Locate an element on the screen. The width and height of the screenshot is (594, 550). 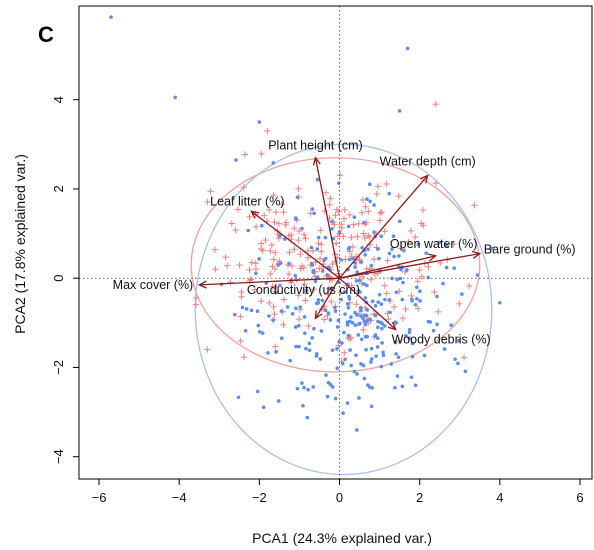
arrow-head is located at coordinates (476, 254).